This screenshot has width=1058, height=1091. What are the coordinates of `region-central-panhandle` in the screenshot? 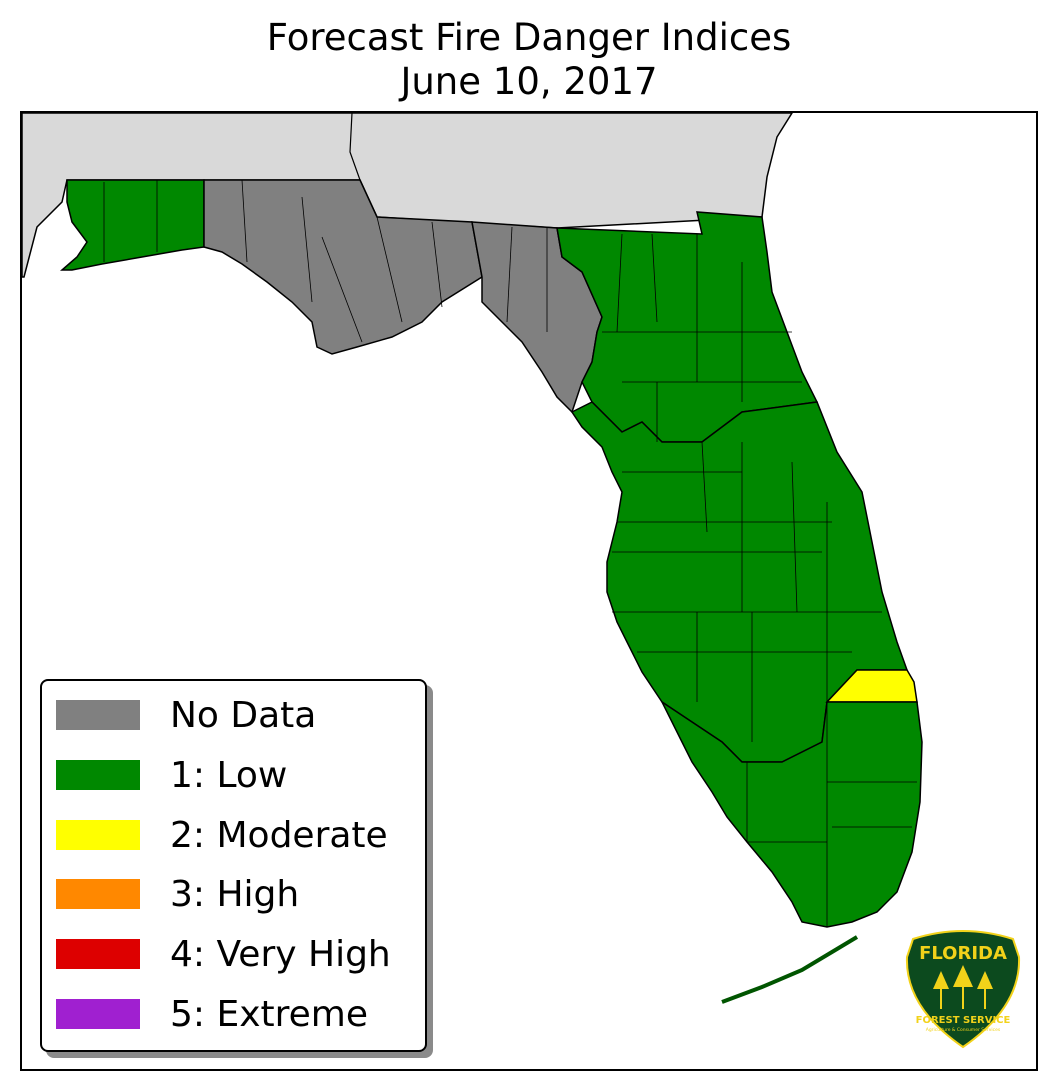 It's located at (343, 267).